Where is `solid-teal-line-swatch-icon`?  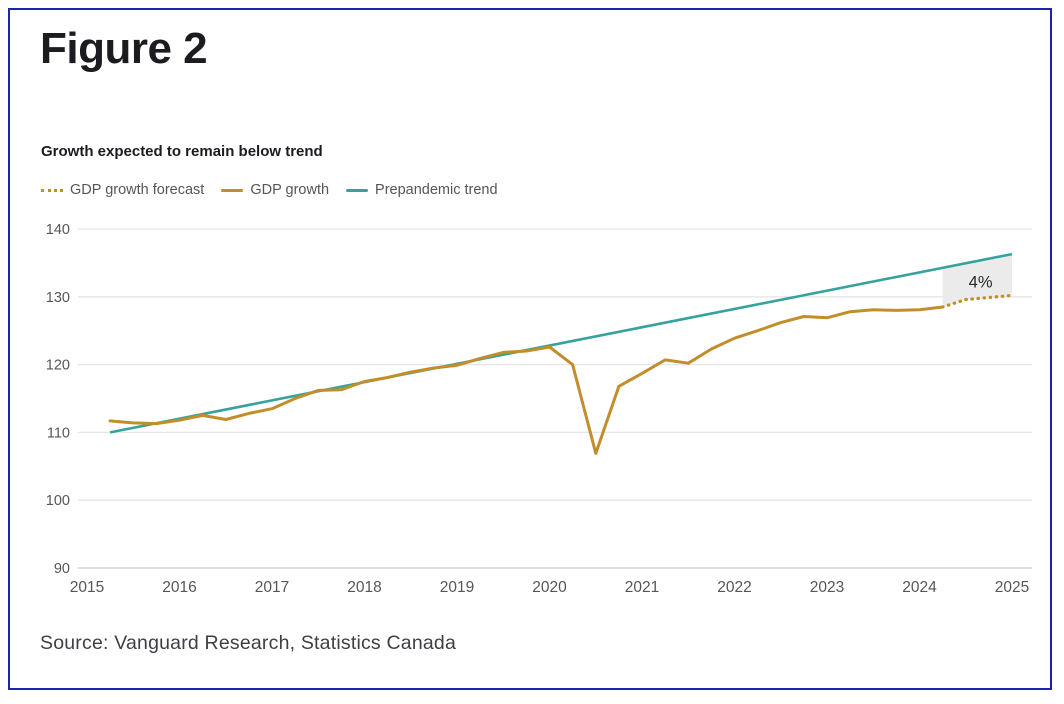 solid-teal-line-swatch-icon is located at coordinates (357, 190).